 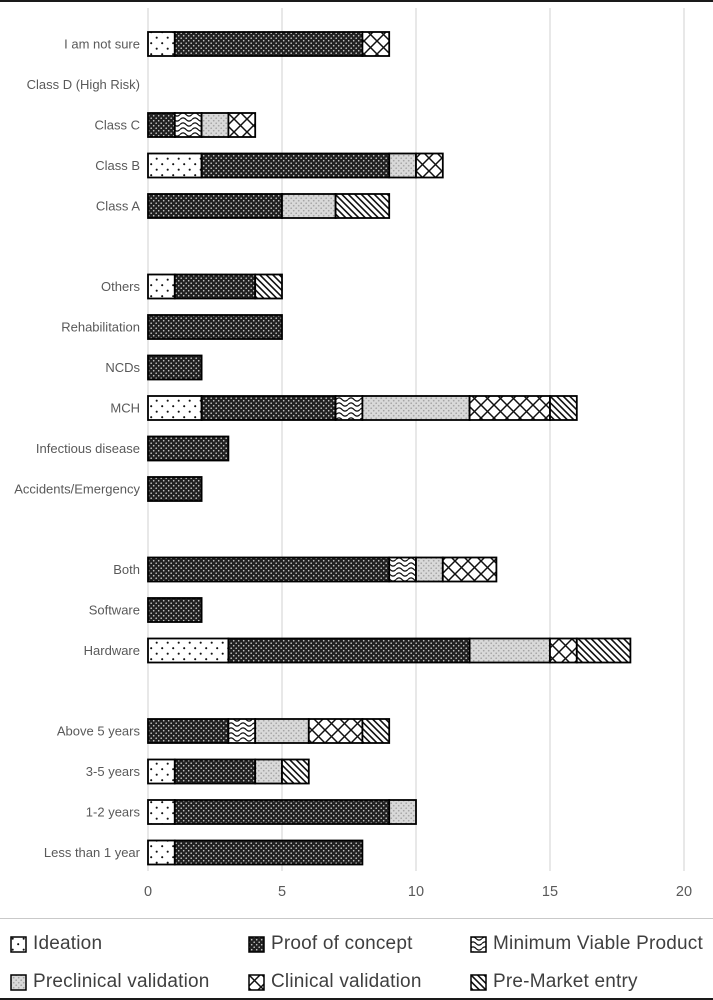 I want to click on legend-item-proof-of-concept: Proof of concept, so click(x=359, y=944).